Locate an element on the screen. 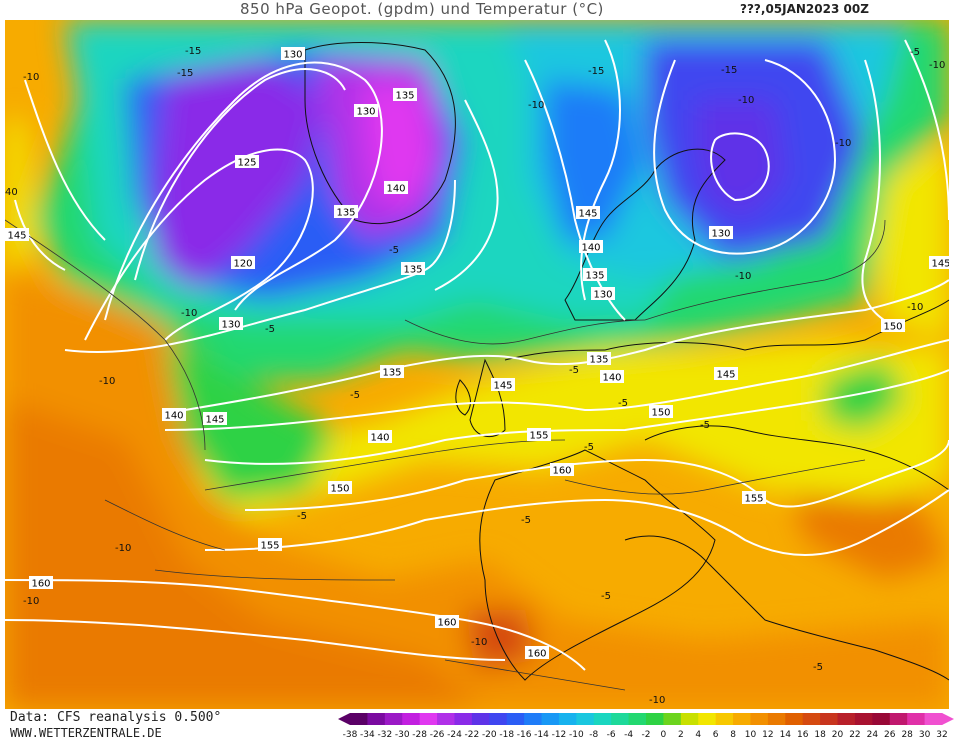 The height and width of the screenshot is (744, 959). colorbar-tick-label: -22 is located at coordinates (472, 735).